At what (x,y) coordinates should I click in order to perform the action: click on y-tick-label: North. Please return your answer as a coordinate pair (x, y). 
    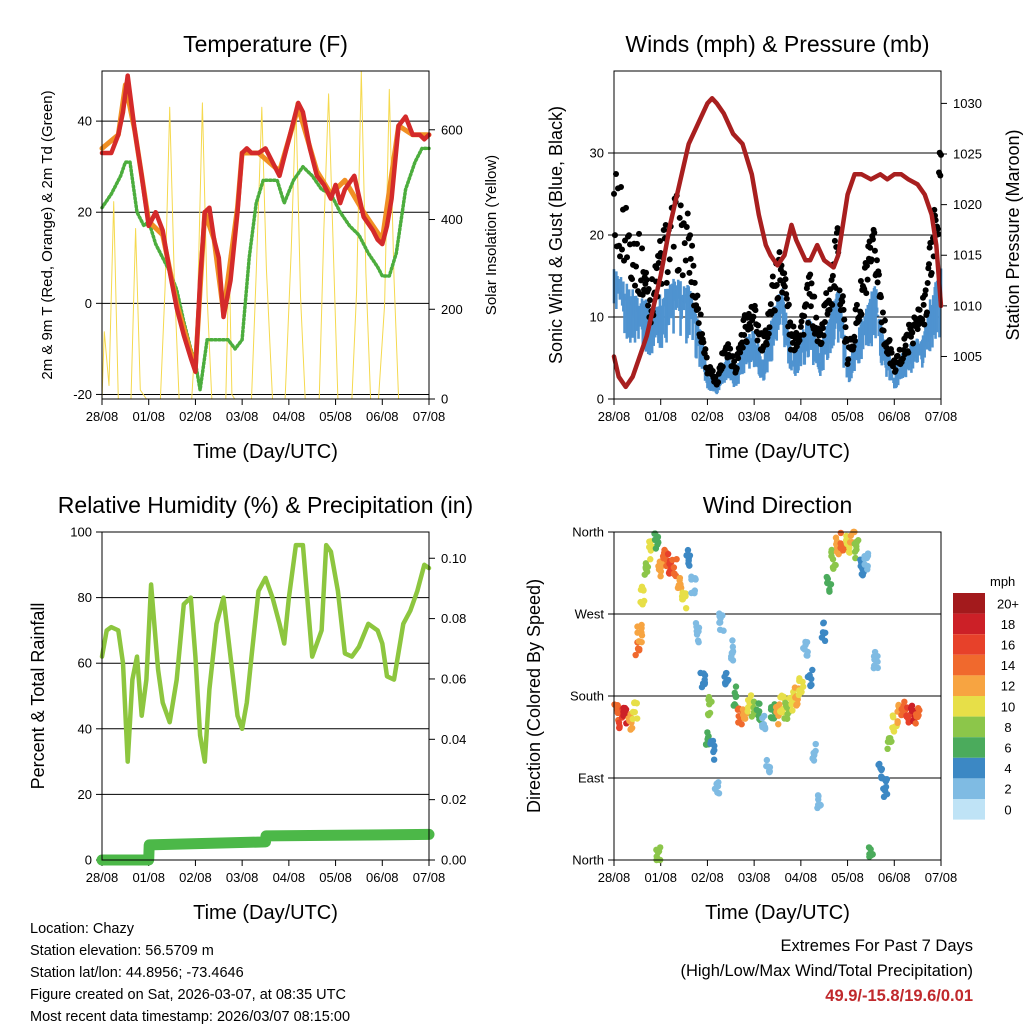
    Looking at the image, I should click on (588, 860).